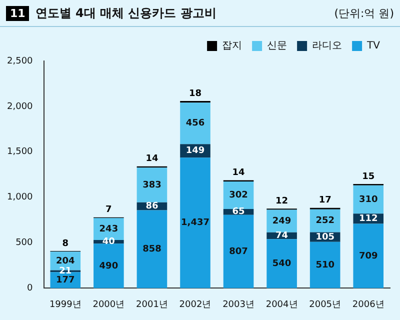 The width and height of the screenshot is (400, 320). Describe the element at coordinates (65, 261) in the screenshot. I see `data-label: 204` at that location.